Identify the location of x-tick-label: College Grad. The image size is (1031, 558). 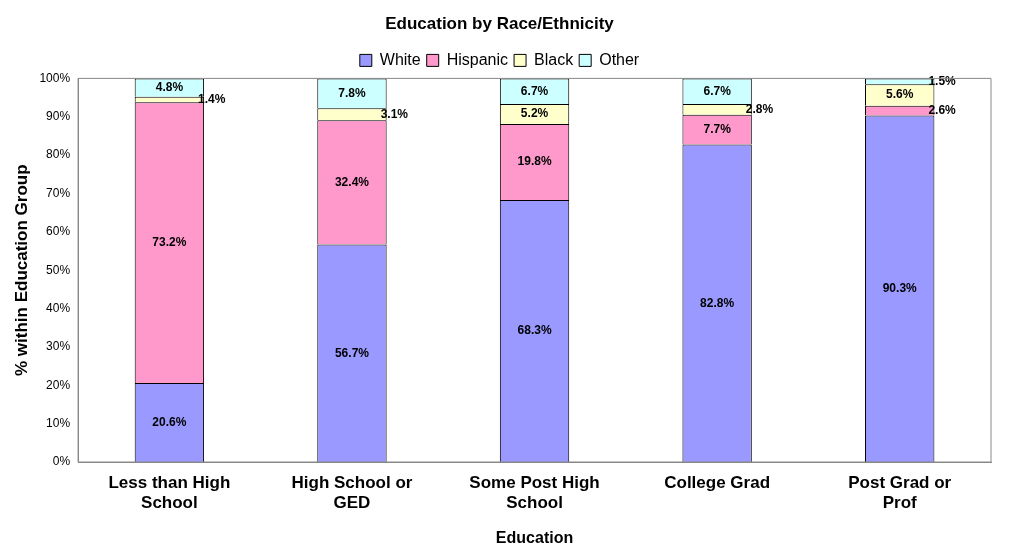
(717, 482).